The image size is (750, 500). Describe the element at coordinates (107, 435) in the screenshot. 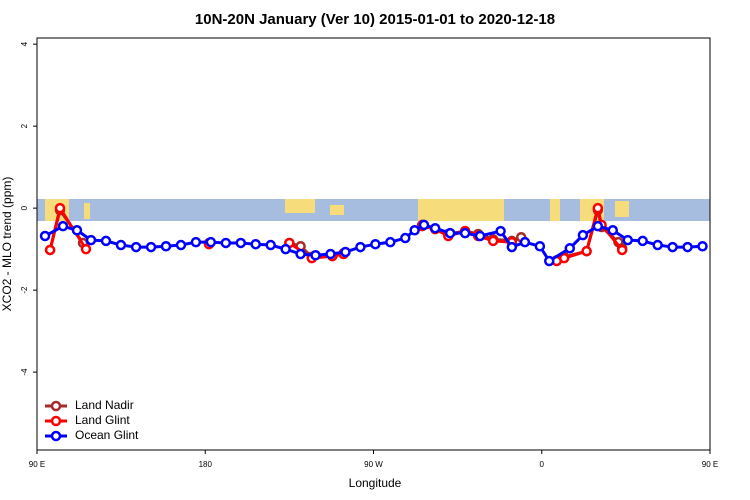

I see `legend-label: Ocean Glint` at that location.